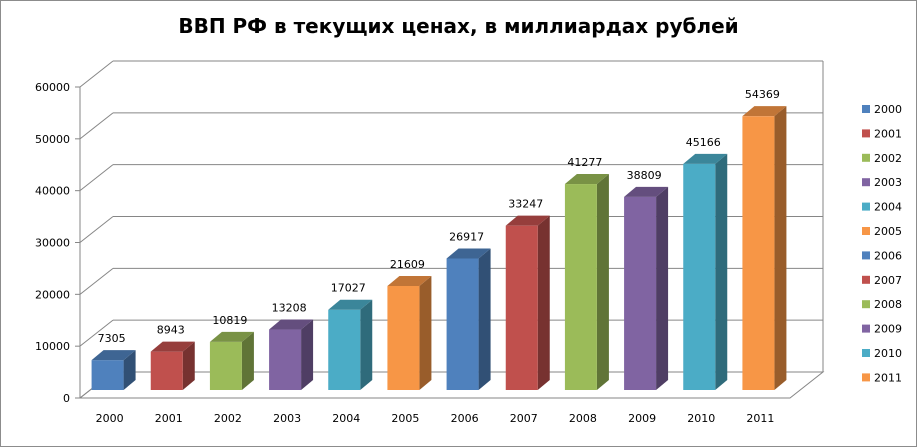 The image size is (917, 447). What do you see at coordinates (285, 359) in the screenshot?
I see `bar-2003` at bounding box center [285, 359].